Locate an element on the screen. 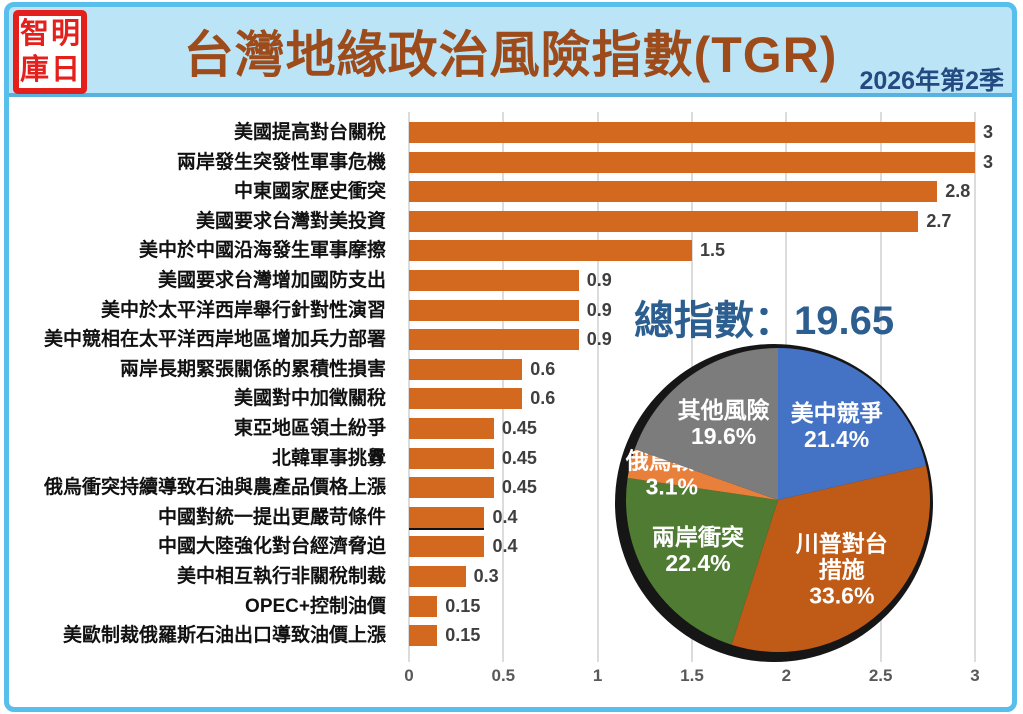 Image resolution: width=1023 pixels, height=714 pixels. bar-category-label: 美國要求台灣增加國防支出 is located at coordinates (271, 280).